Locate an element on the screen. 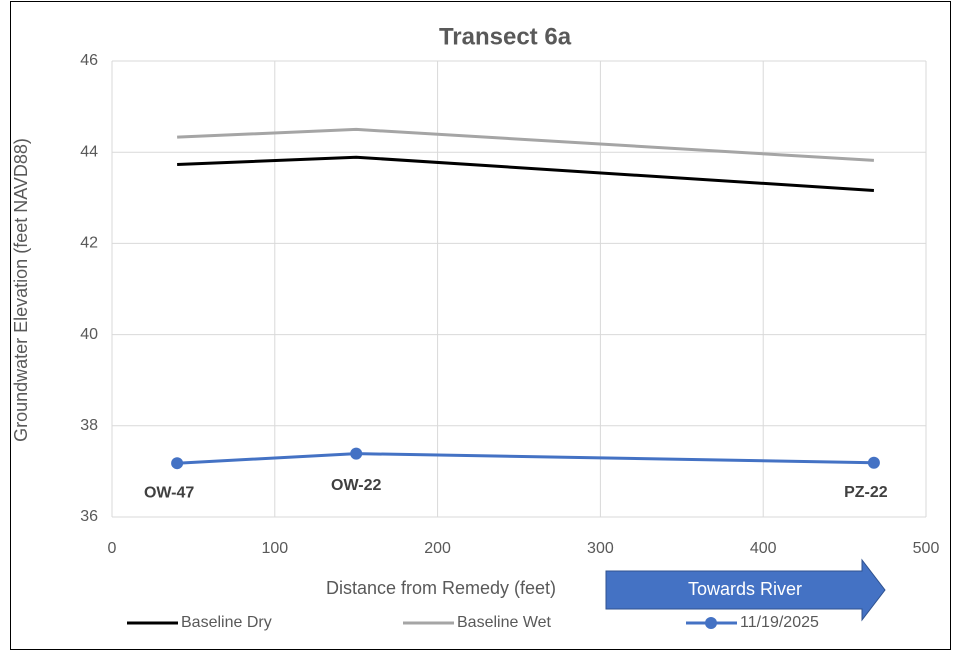  x-tick-label: 100 is located at coordinates (274, 548).